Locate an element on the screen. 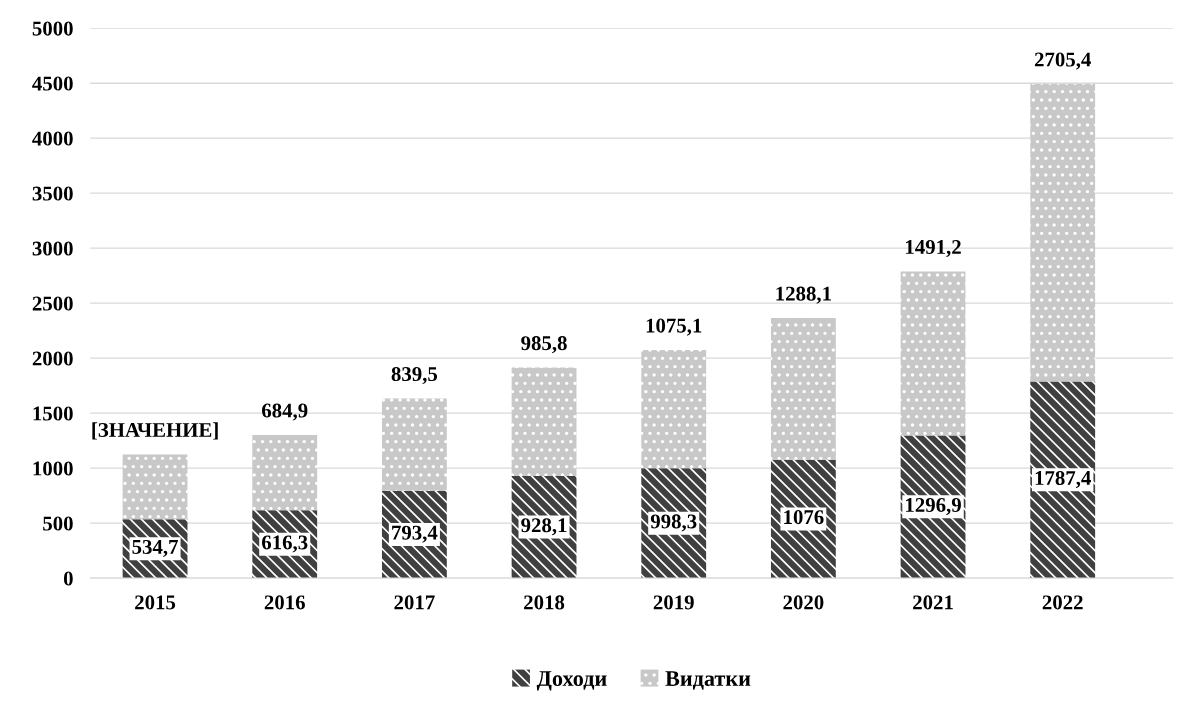  data-label: 534,7 is located at coordinates (155, 548).